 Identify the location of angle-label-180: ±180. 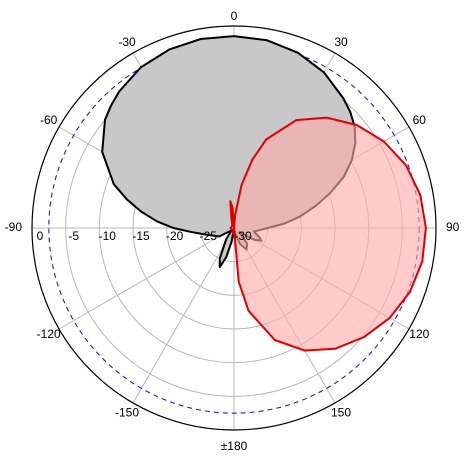
(234, 446).